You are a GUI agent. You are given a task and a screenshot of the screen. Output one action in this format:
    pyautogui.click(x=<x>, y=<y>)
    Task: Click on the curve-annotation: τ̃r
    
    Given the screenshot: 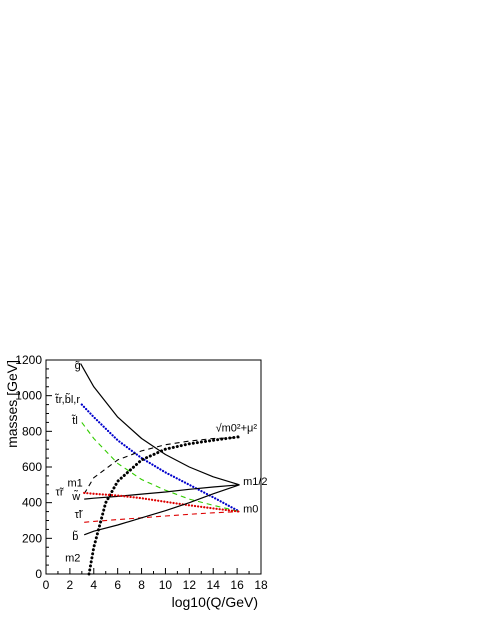 What is the action you would take?
    pyautogui.click(x=60, y=493)
    